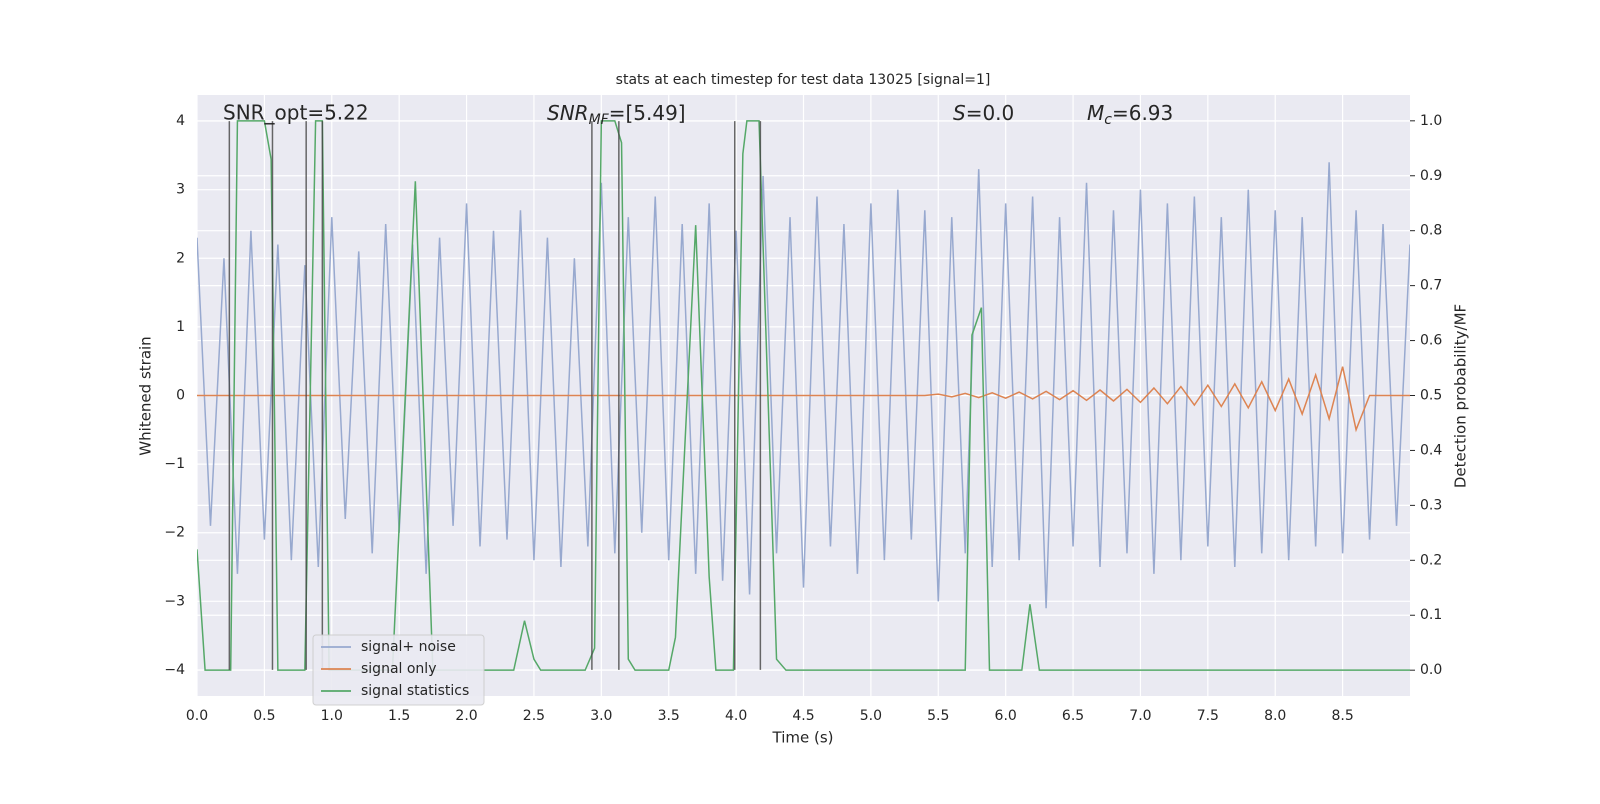  I want to click on y2-axis-label: Detection probability/MF, so click(1461, 396).